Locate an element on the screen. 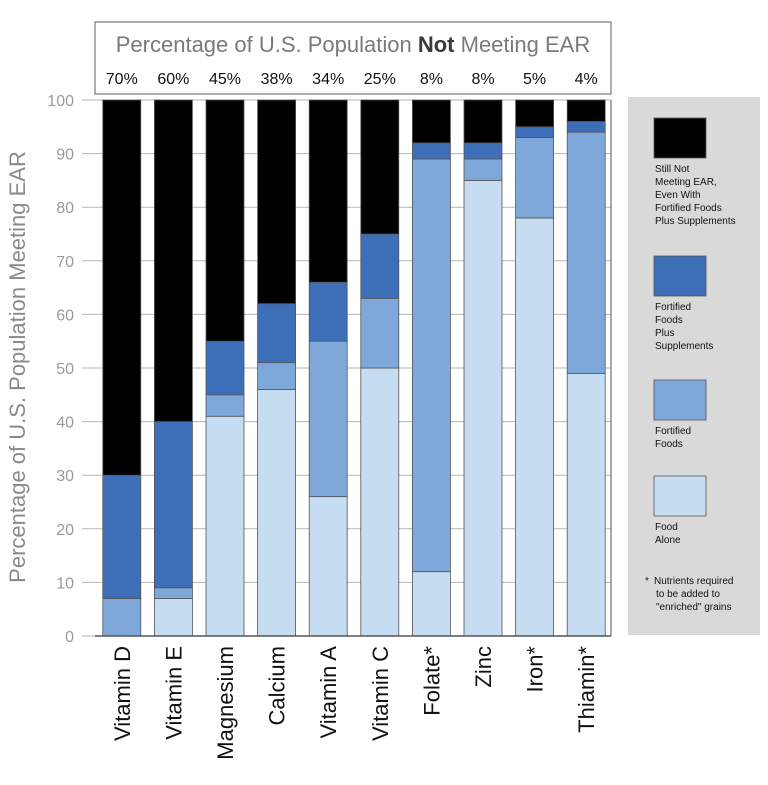  footnote-line: Nutrients required is located at coordinates (693, 581).